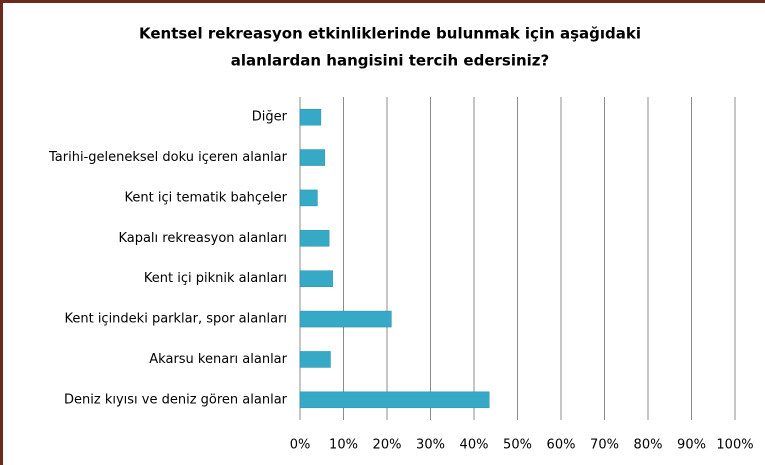 Image resolution: width=765 pixels, height=465 pixels. What do you see at coordinates (387, 445) in the screenshot?
I see `x-tick-label: 20%` at bounding box center [387, 445].